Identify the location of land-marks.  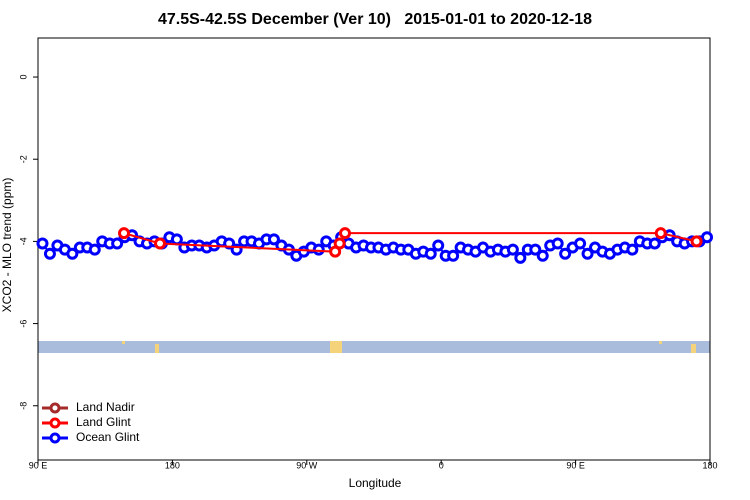
(409, 347).